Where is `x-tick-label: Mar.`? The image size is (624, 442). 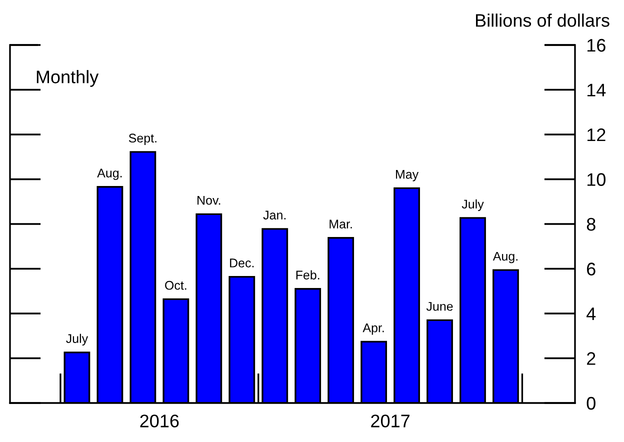 x-tick-label: Mar. is located at coordinates (341, 224).